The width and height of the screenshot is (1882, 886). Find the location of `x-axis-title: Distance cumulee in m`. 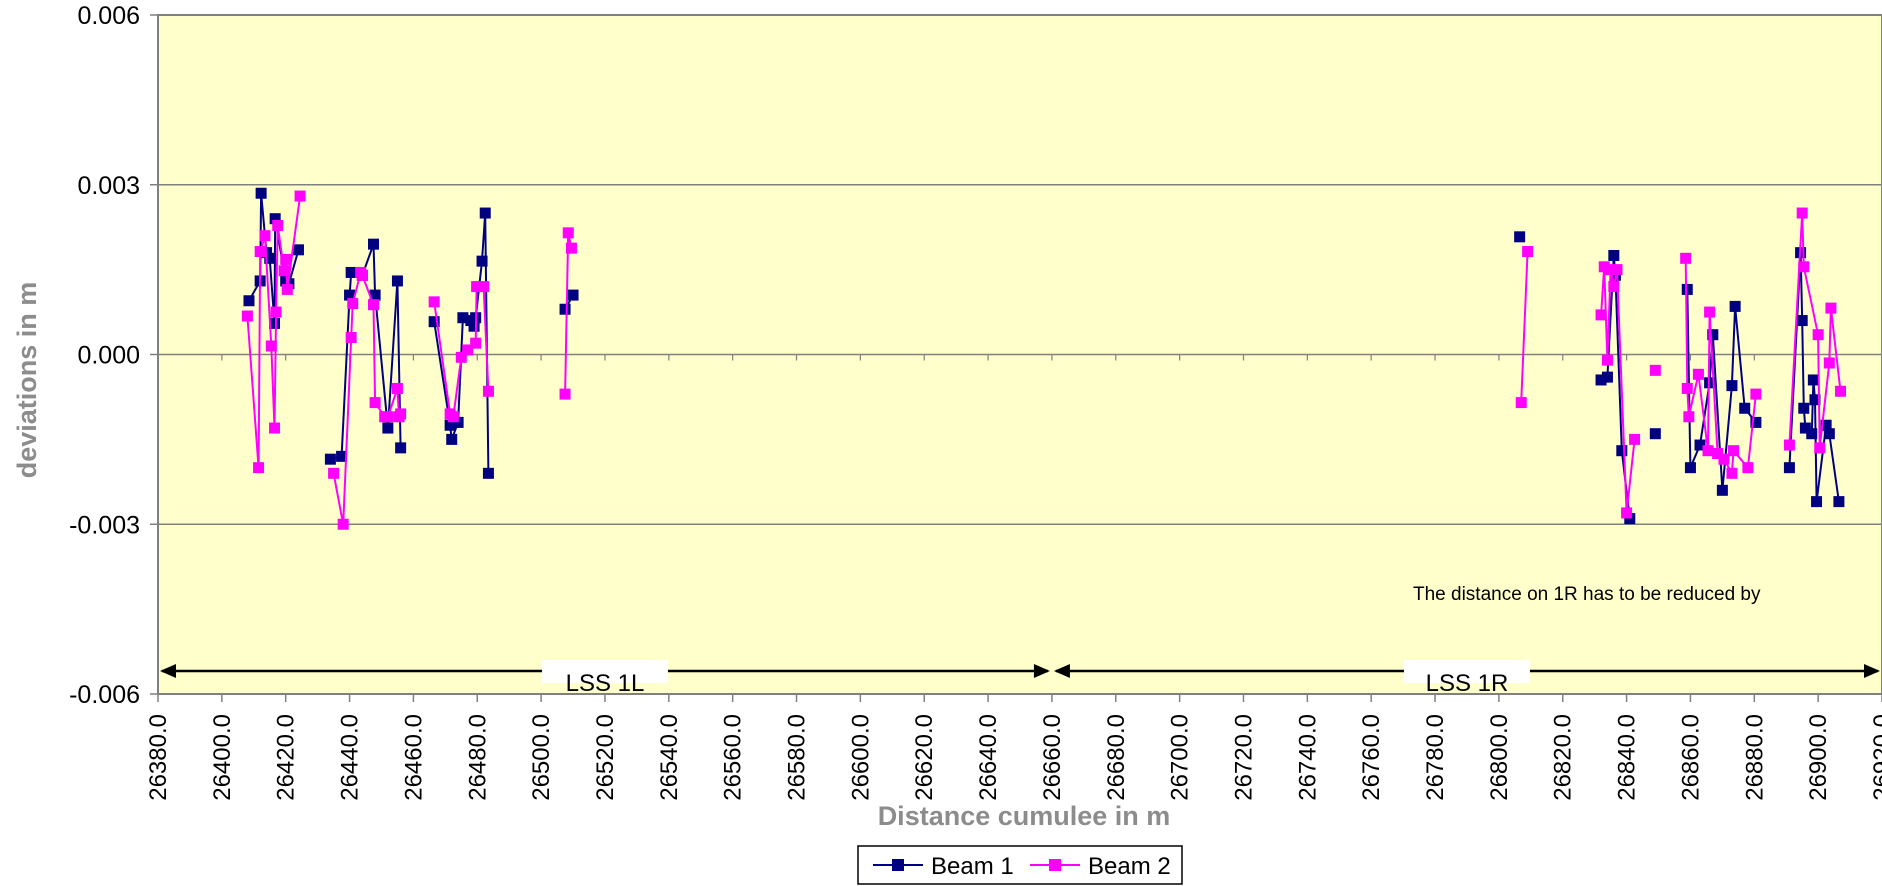

x-axis-title: Distance cumulee in m is located at coordinates (1024, 816).